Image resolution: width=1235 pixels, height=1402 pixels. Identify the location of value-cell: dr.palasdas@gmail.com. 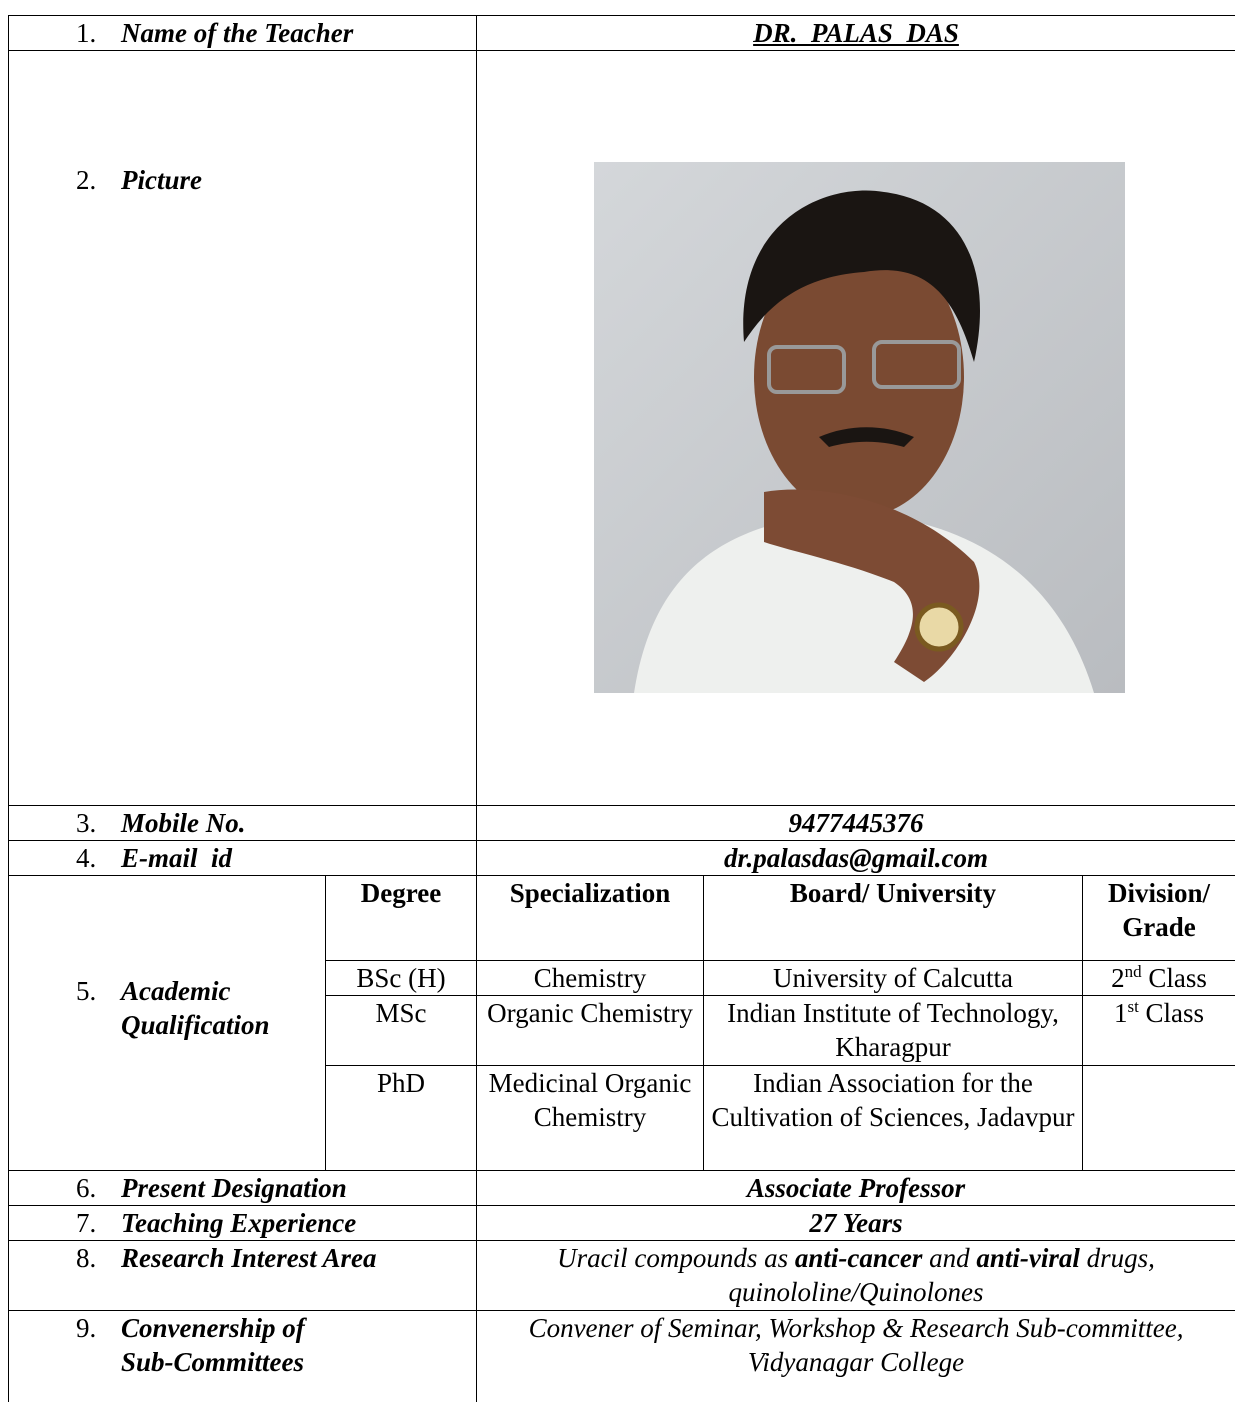
(856, 858).